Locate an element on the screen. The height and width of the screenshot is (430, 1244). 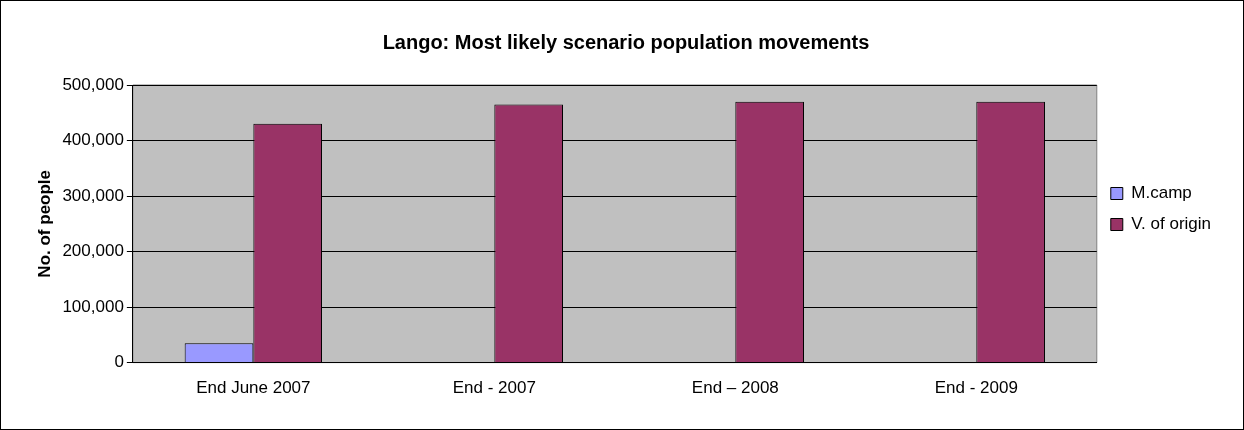
chart-title: Lango: Most likely scenario population movements is located at coordinates (626, 41).